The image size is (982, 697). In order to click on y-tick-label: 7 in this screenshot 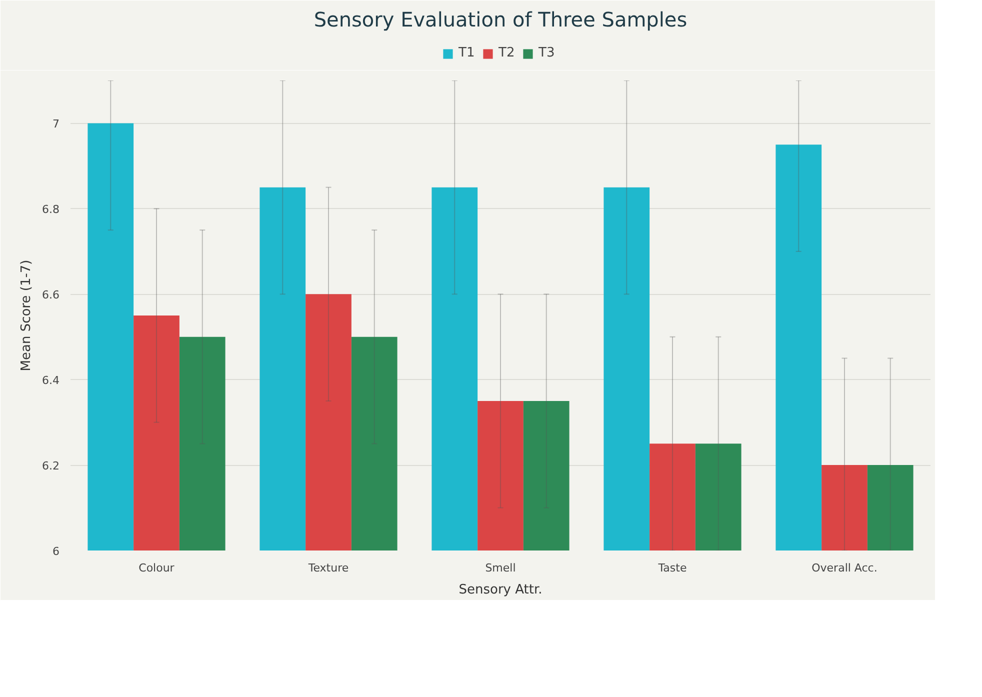, I will do `click(56, 124)`.